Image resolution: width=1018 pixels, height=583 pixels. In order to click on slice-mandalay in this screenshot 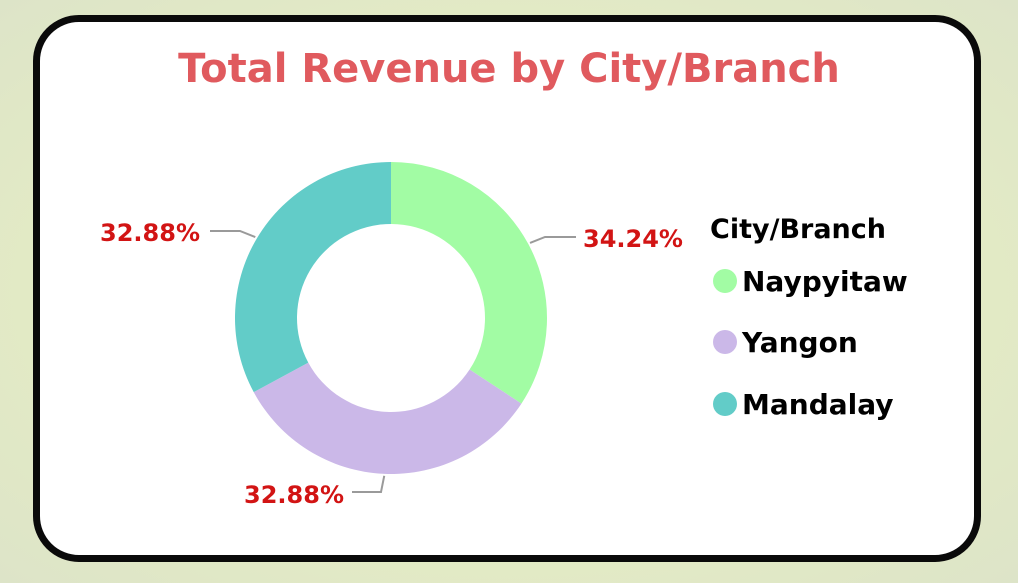, I will do `click(312, 277)`.